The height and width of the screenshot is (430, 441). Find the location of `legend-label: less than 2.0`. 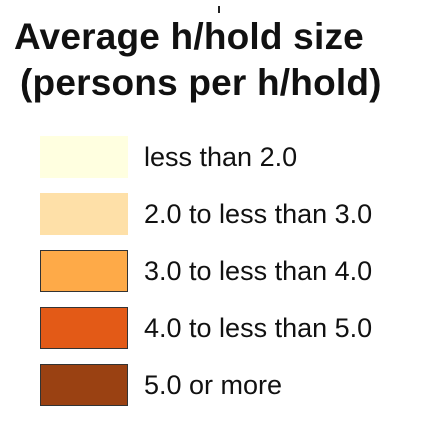

legend-label: less than 2.0 is located at coordinates (221, 157).